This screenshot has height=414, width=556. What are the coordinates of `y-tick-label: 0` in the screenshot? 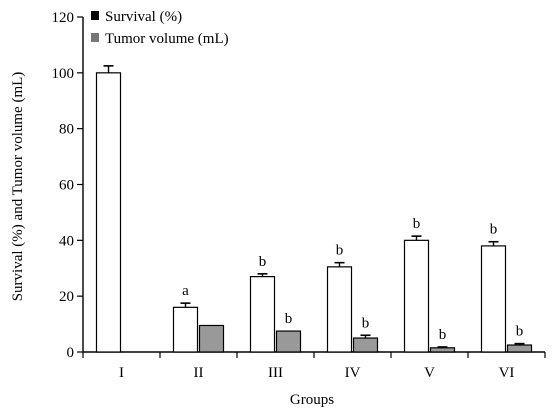 It's located at (71, 353).